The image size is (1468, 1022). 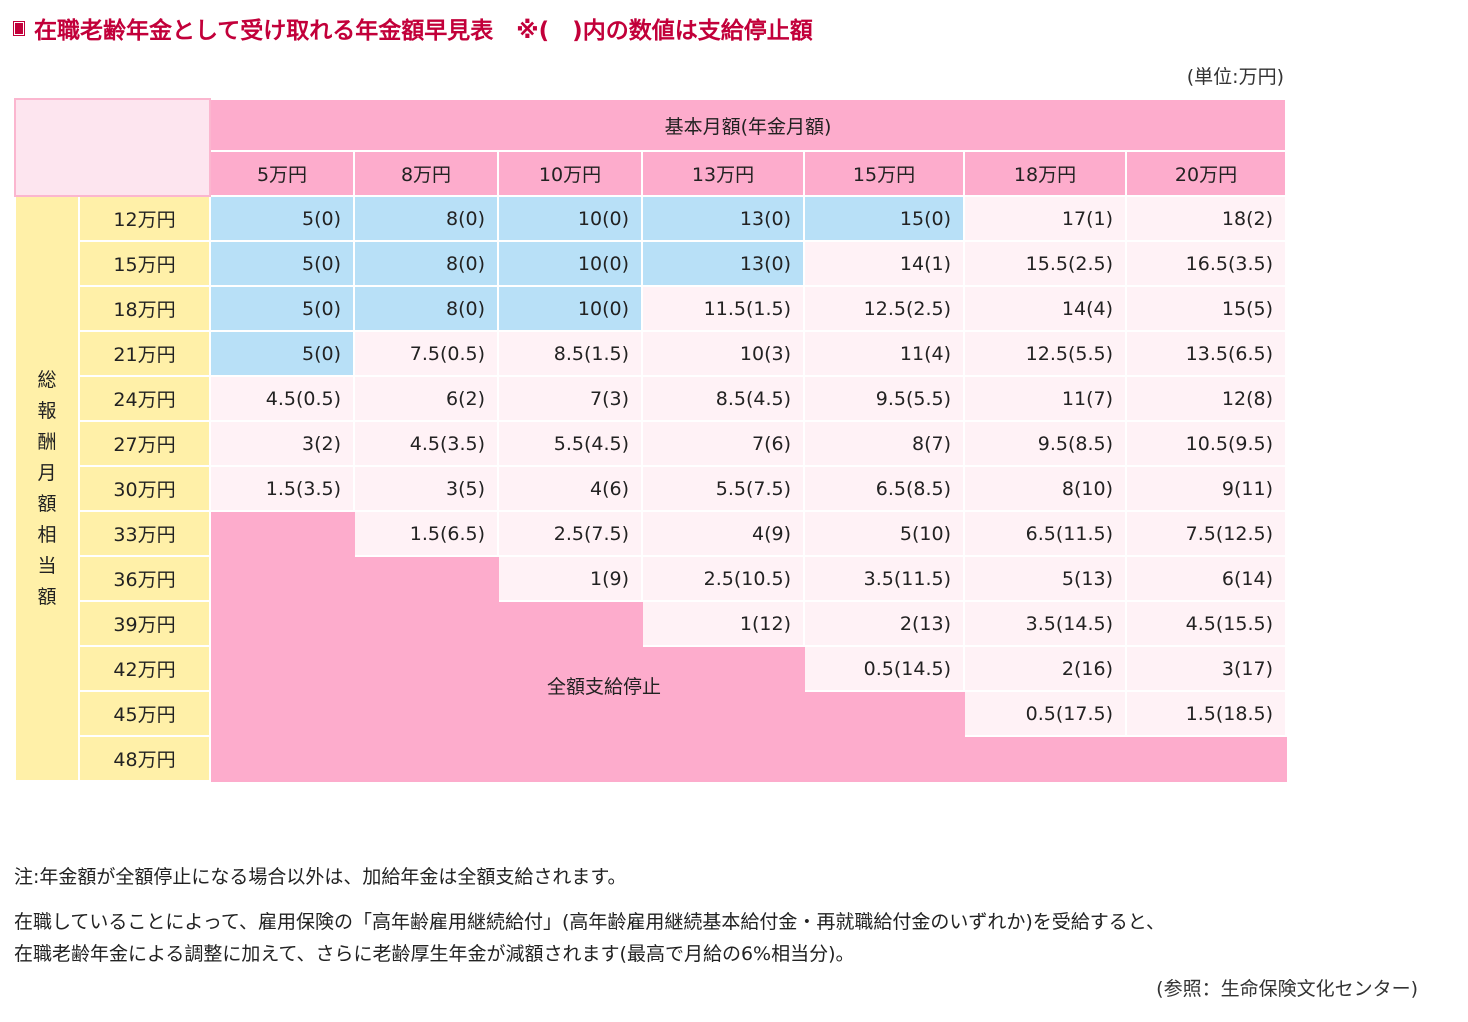 What do you see at coordinates (748, 125) in the screenshot?
I see `header-group-label: 基本月額(年金月額)` at bounding box center [748, 125].